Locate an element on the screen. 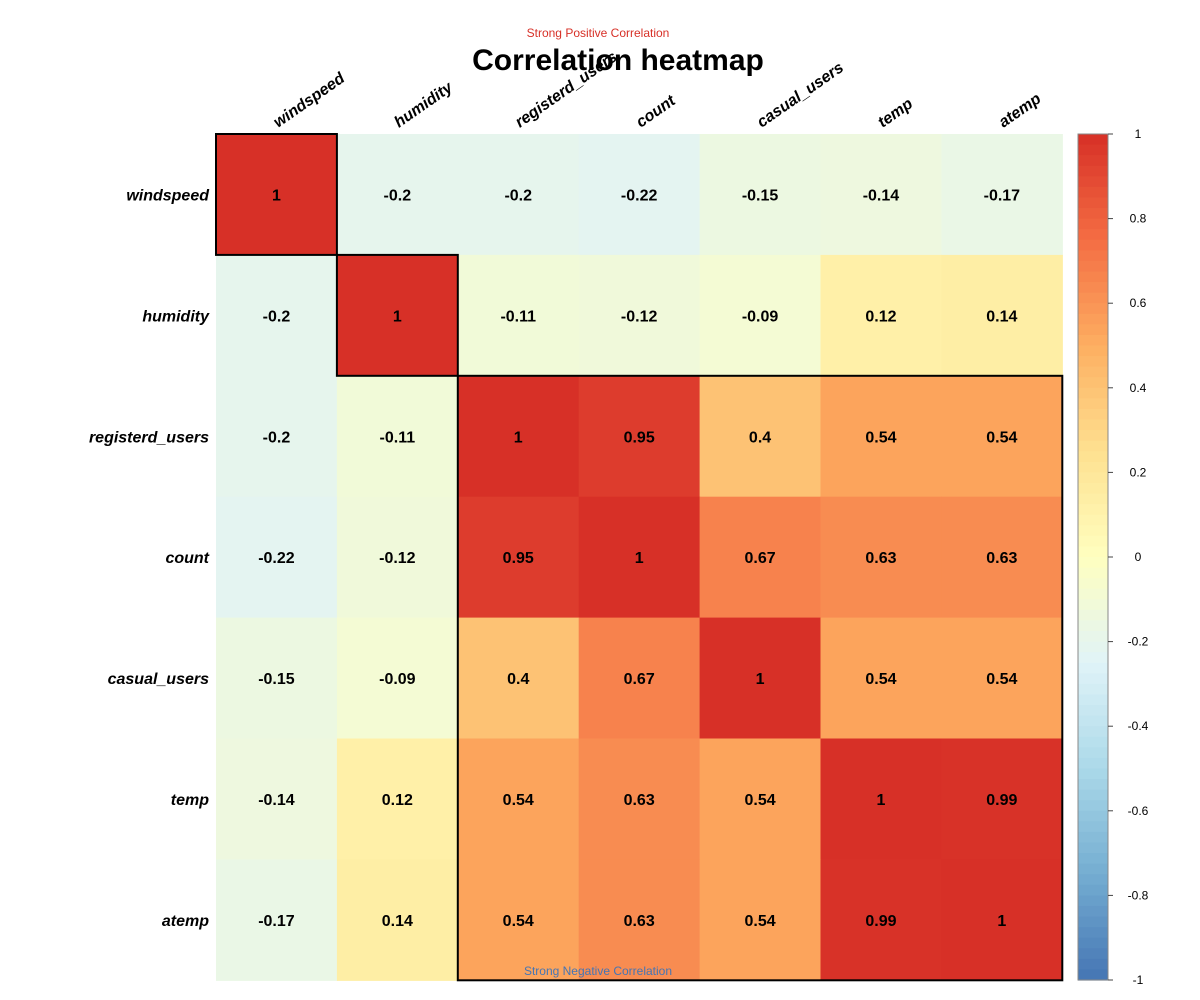  cell-value-label: 0.4 is located at coordinates (760, 437).